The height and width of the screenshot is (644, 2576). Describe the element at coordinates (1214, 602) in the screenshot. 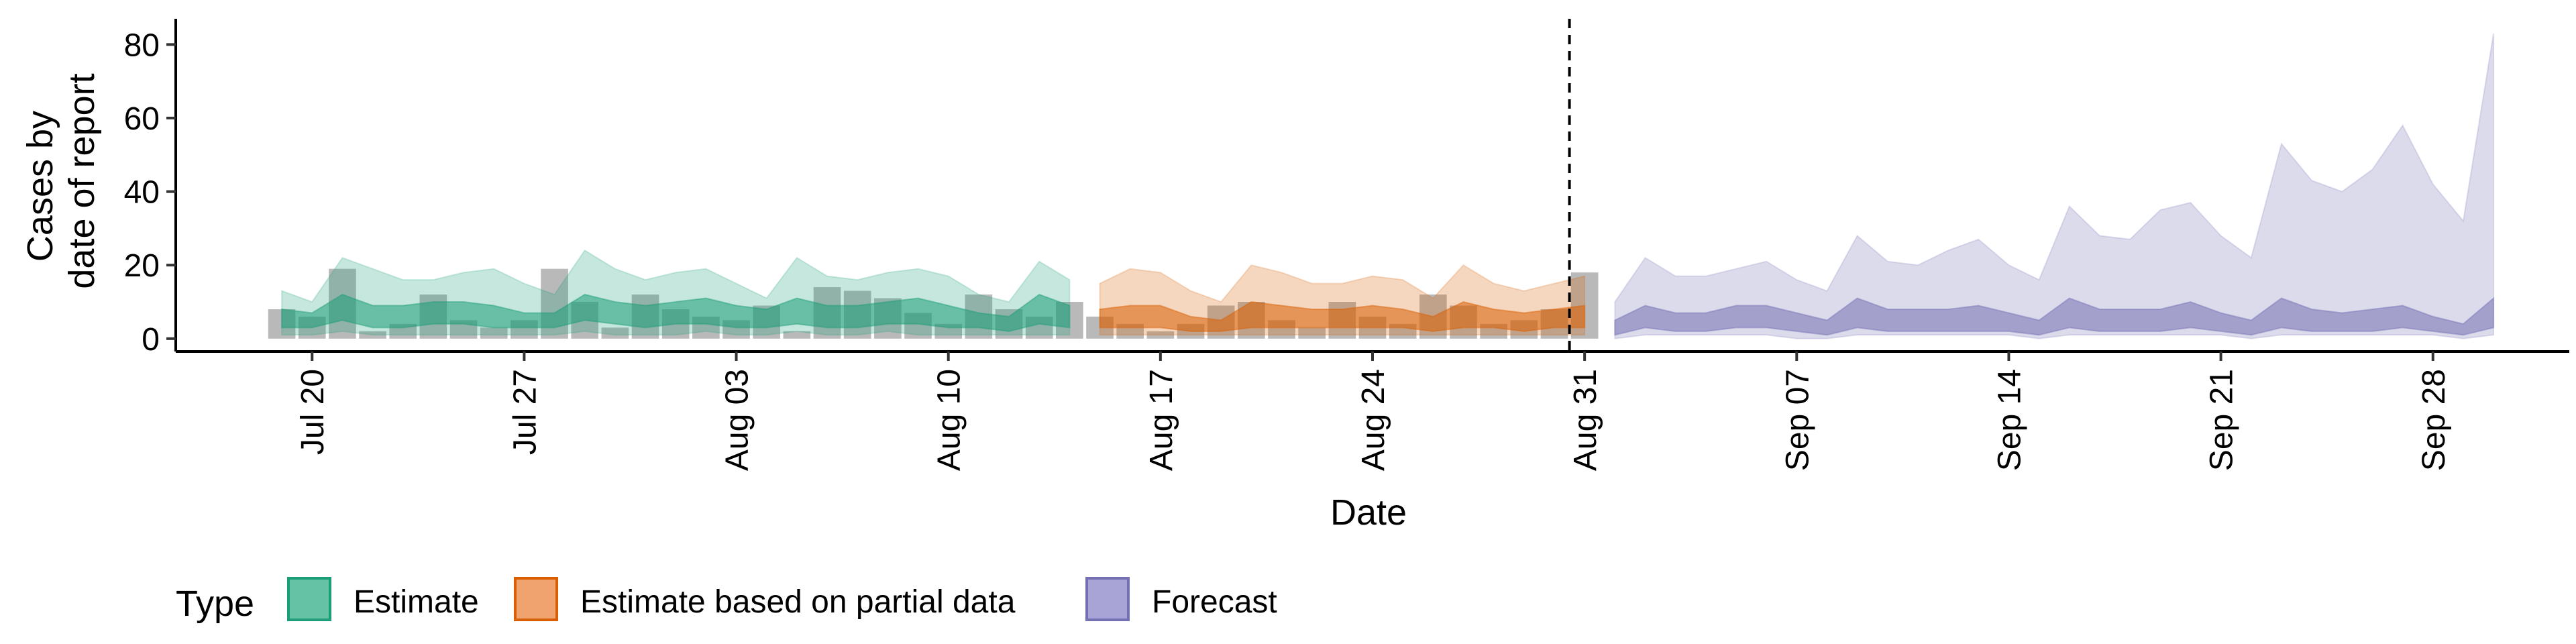

I see `legend-label-forecast: Forecast` at that location.